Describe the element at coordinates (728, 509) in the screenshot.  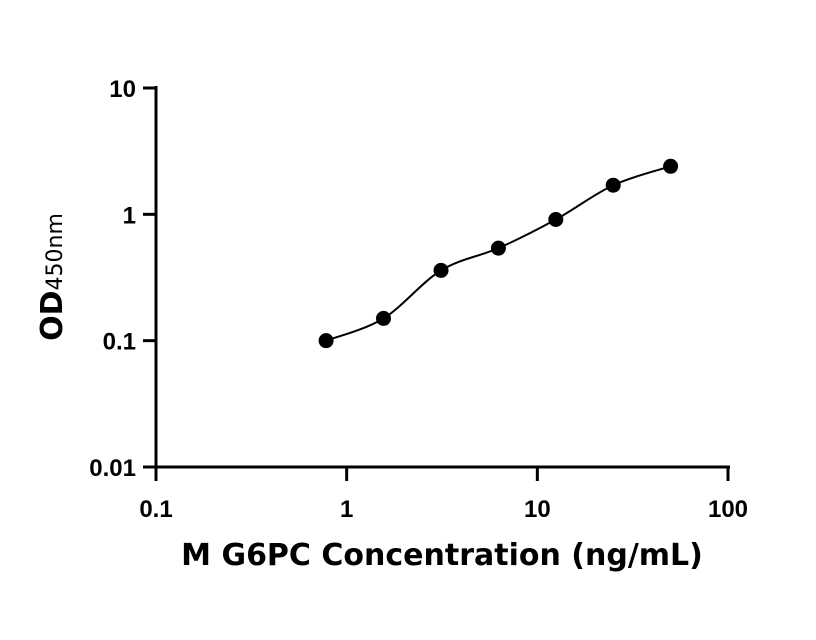
I see `x-tick-label: 100` at that location.